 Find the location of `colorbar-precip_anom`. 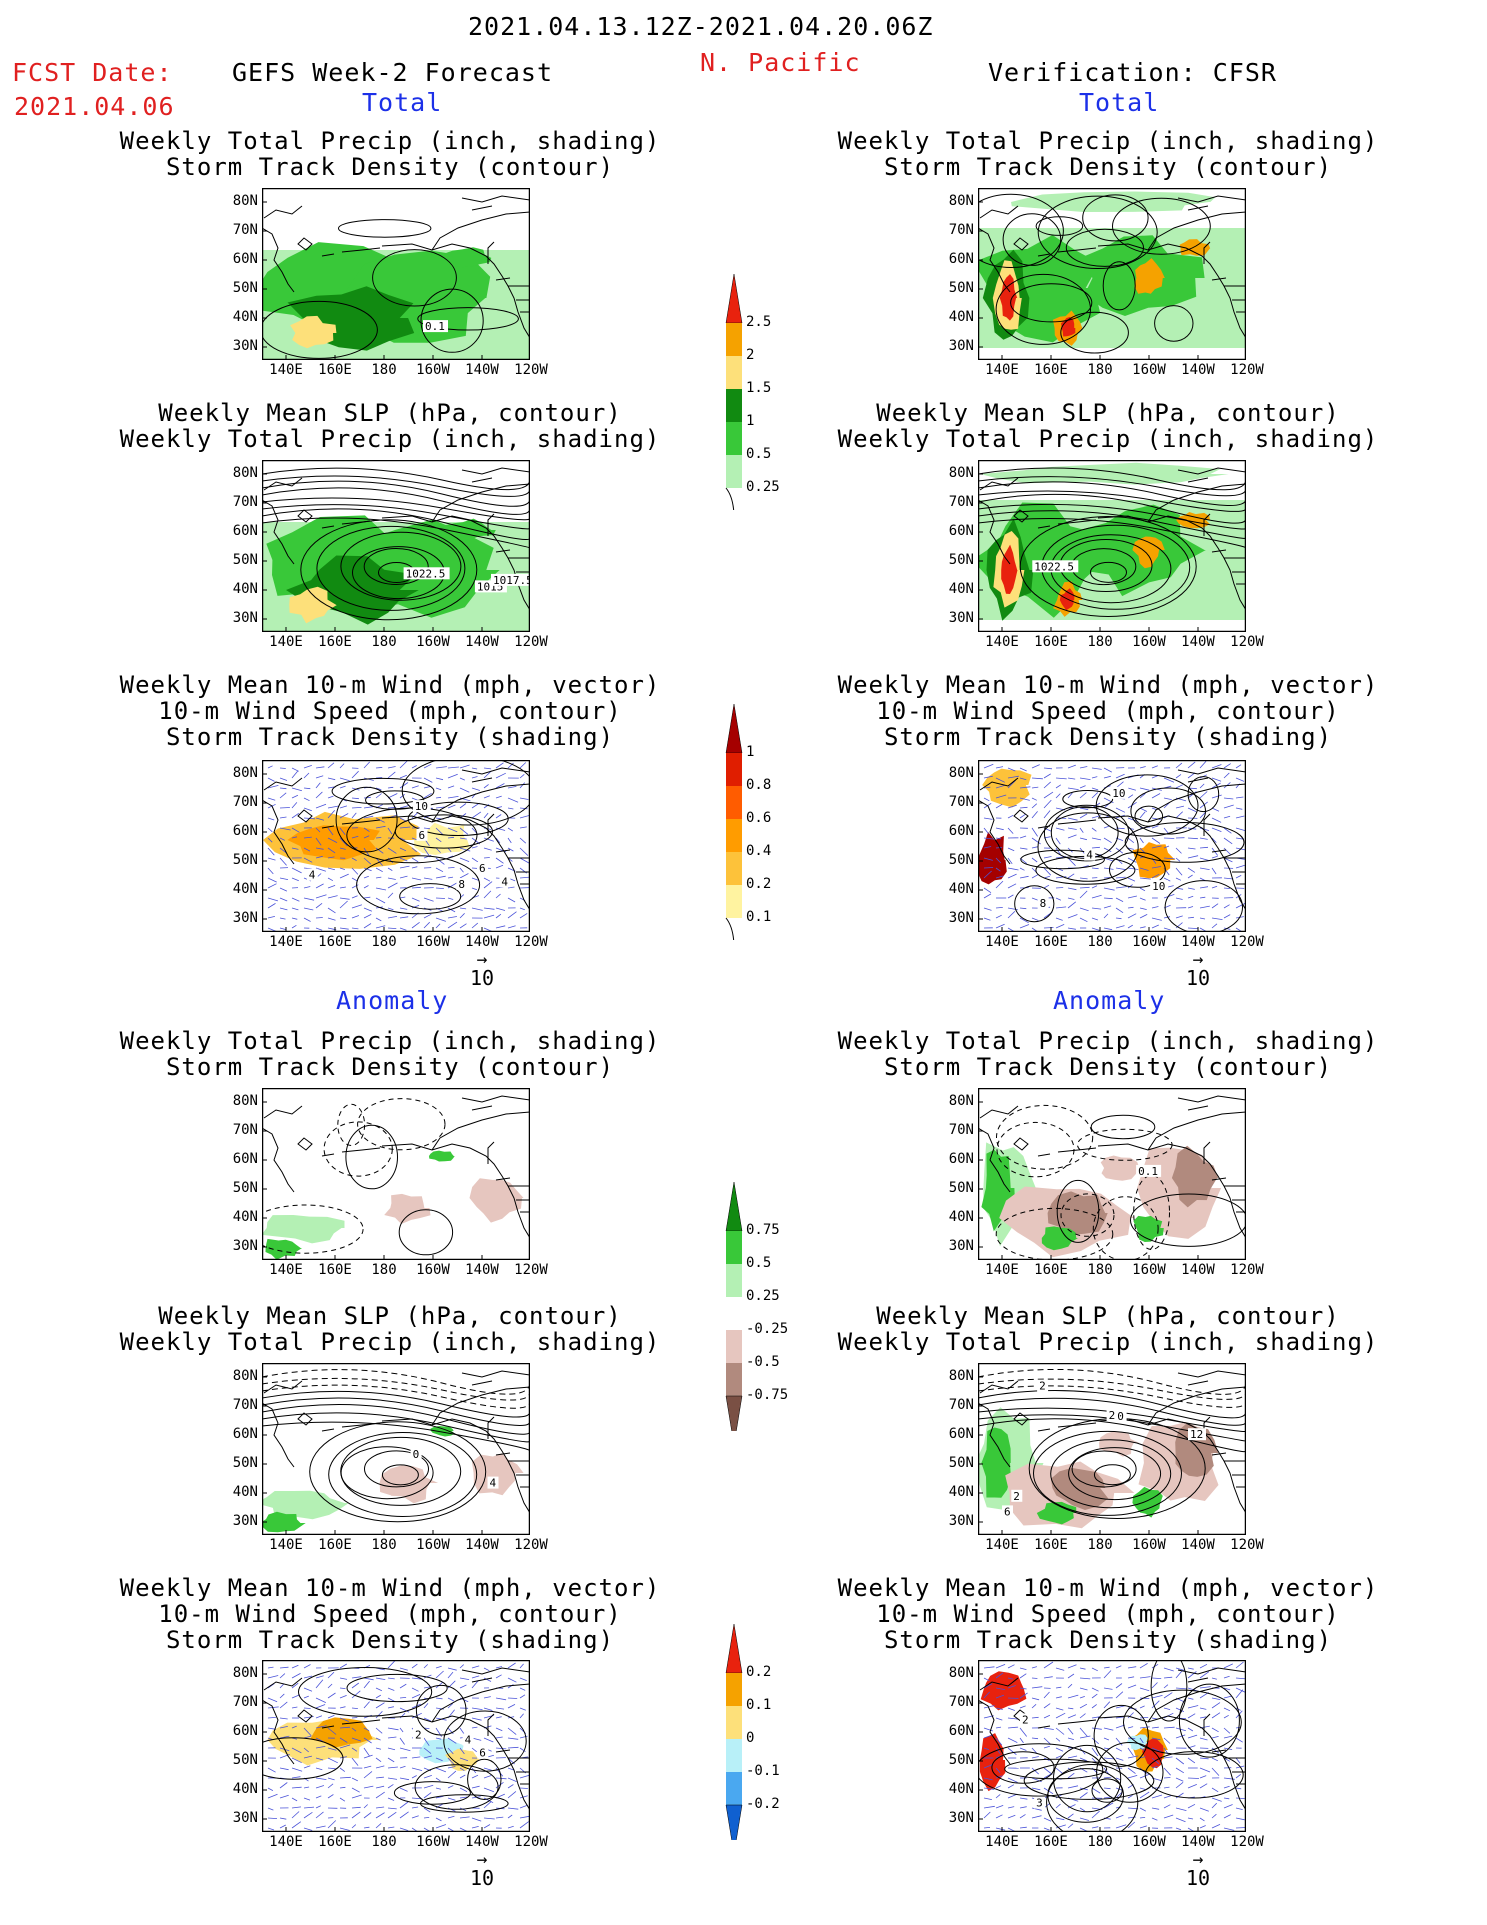

colorbar-precip_anom is located at coordinates (734, 1306).